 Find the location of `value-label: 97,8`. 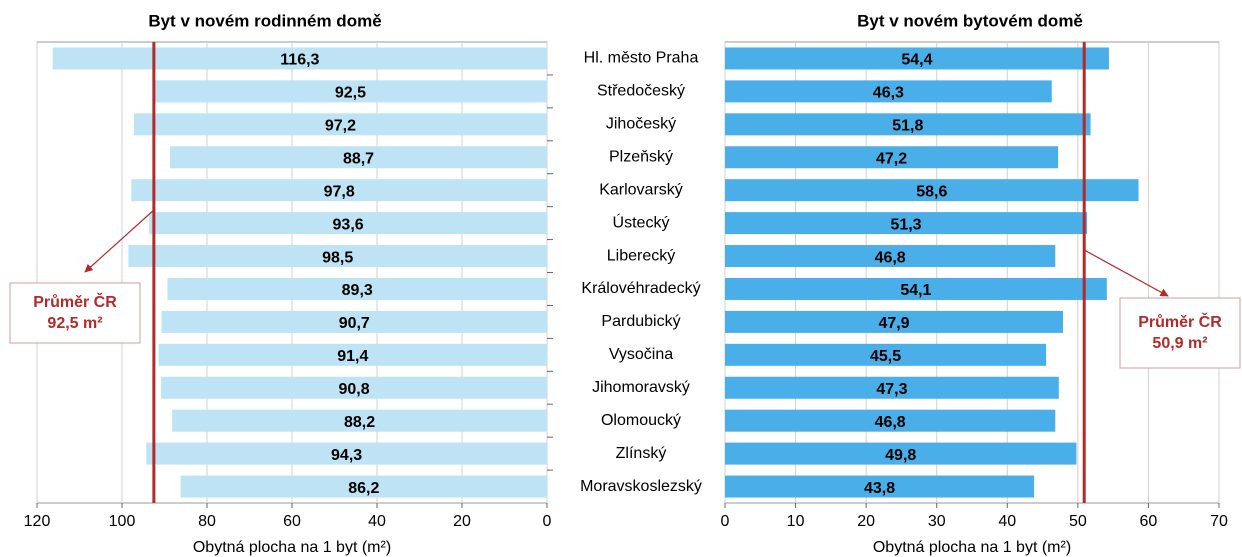

value-label: 97,8 is located at coordinates (339, 191).